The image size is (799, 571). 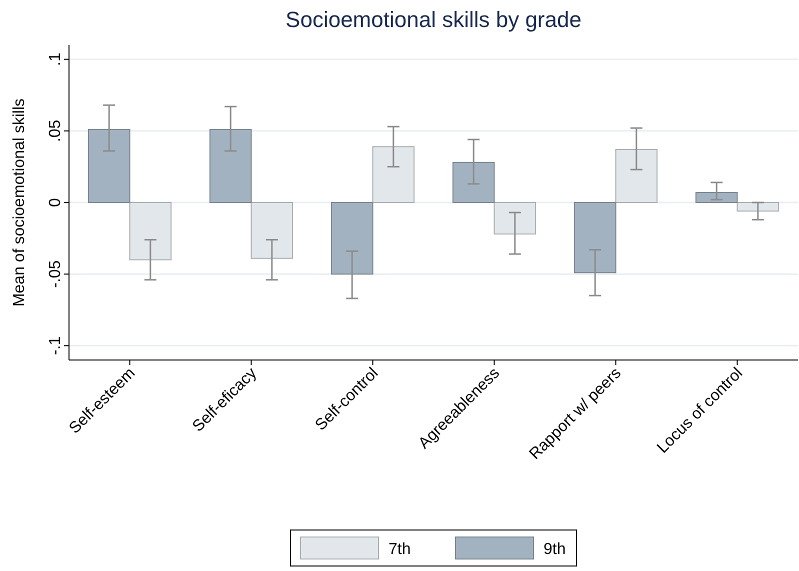 I want to click on chart-title: Socioemotional skills by grade, so click(x=434, y=19).